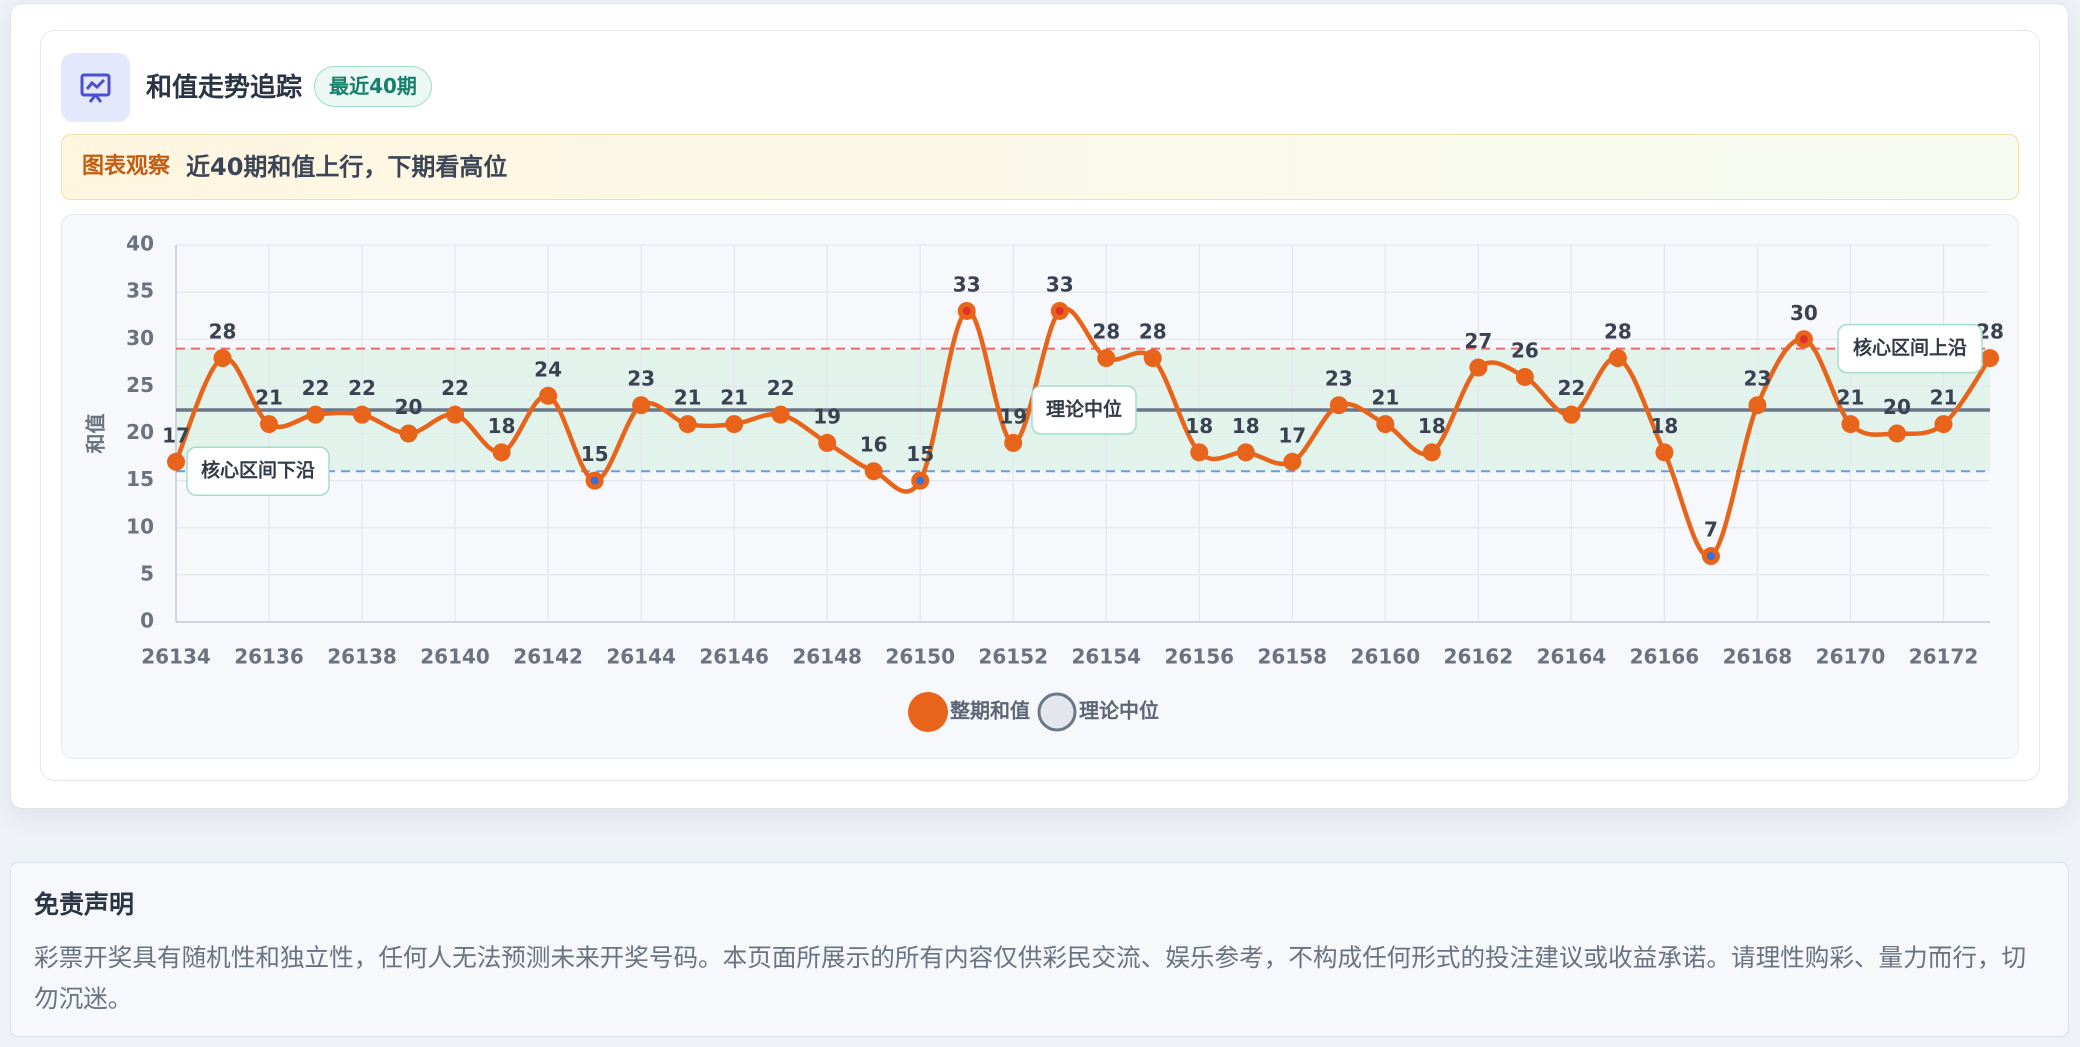 The height and width of the screenshot is (1047, 2080). What do you see at coordinates (1119, 711) in the screenshot?
I see `legend-label: 理论中位` at bounding box center [1119, 711].